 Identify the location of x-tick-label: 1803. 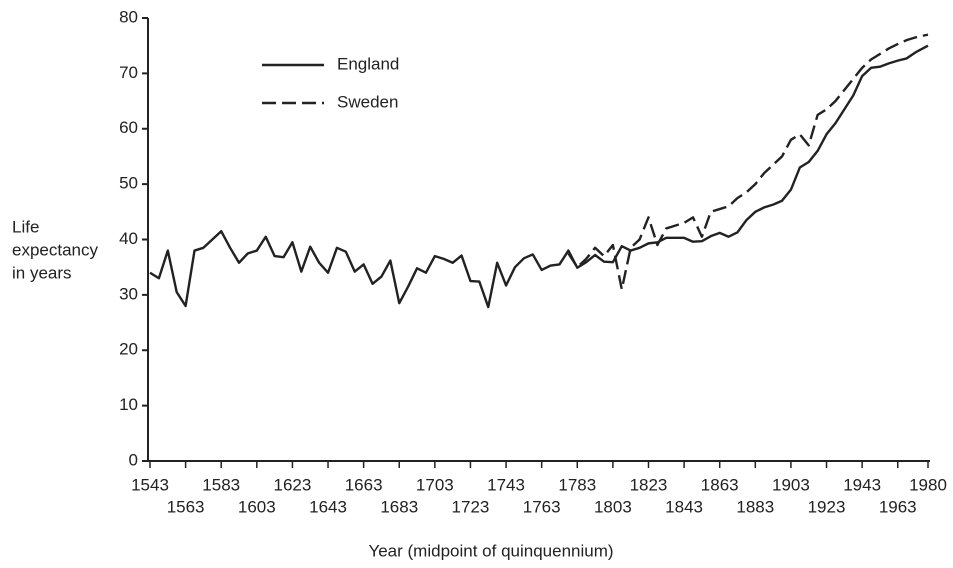
(613, 506).